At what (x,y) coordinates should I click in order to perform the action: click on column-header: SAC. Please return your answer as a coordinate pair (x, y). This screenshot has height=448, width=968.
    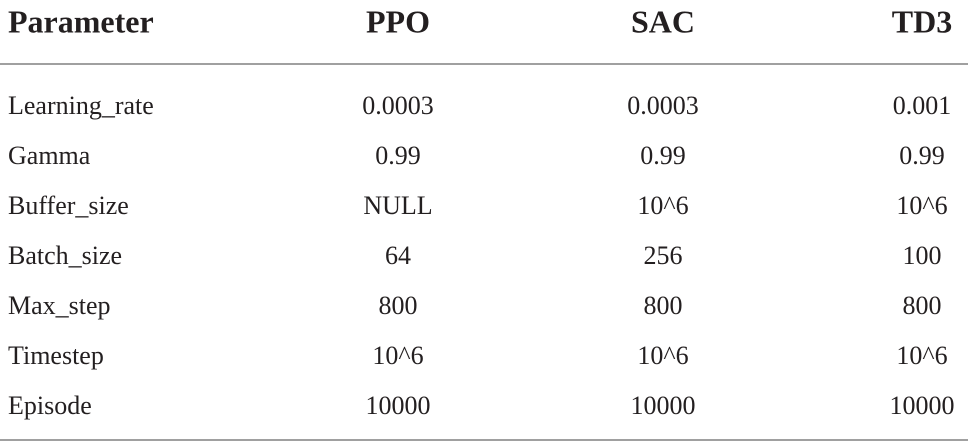
    Looking at the image, I should click on (663, 21).